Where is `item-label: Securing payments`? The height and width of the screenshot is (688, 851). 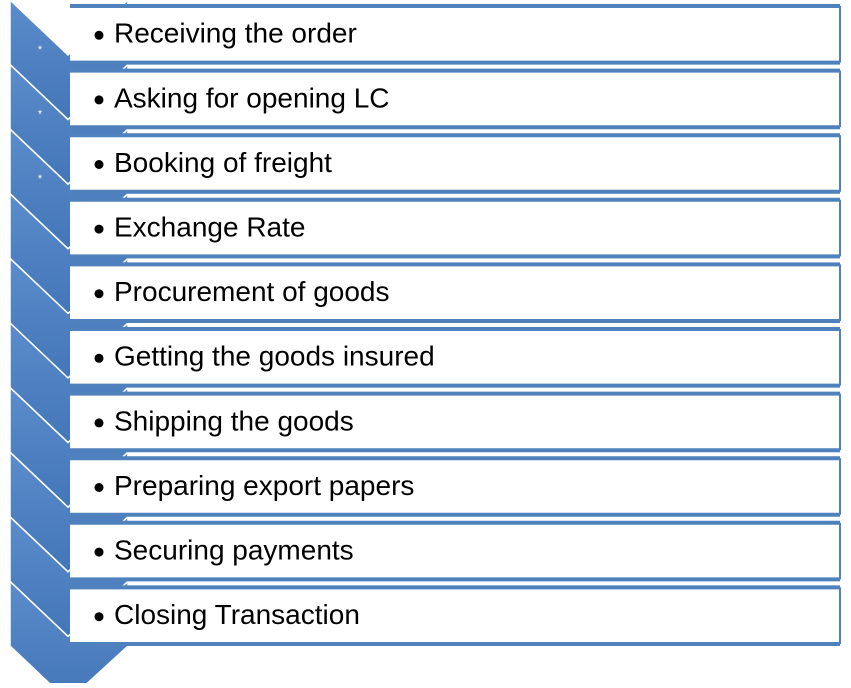
item-label: Securing payments is located at coordinates (234, 549).